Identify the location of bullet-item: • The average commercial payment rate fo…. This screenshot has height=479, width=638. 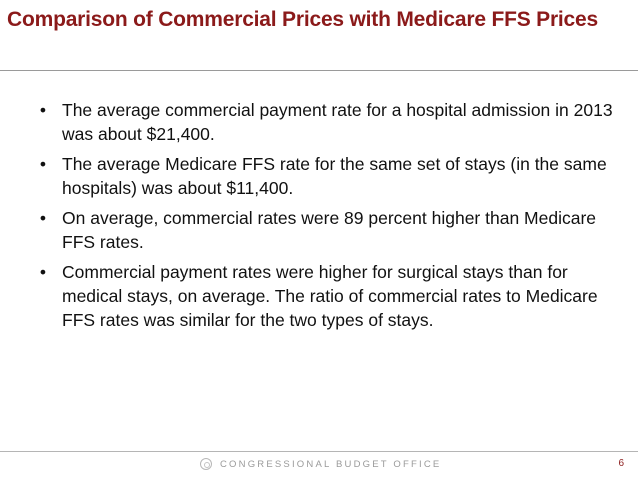
(326, 122).